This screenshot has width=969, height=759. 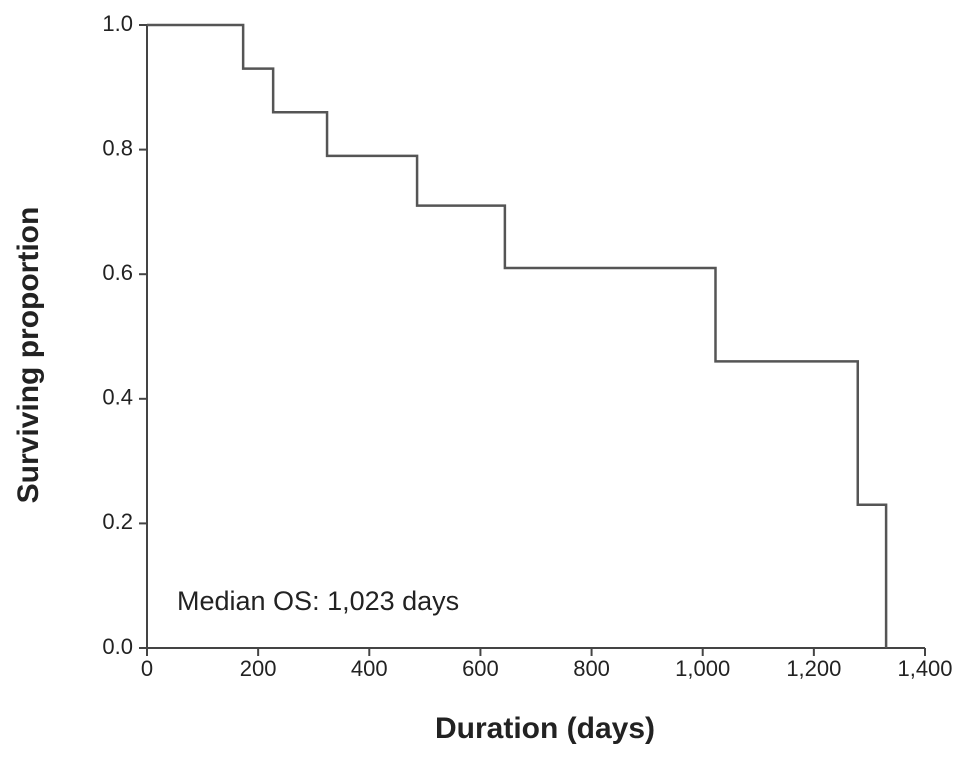 I want to click on x-tick-label: 1,200, so click(x=813, y=668).